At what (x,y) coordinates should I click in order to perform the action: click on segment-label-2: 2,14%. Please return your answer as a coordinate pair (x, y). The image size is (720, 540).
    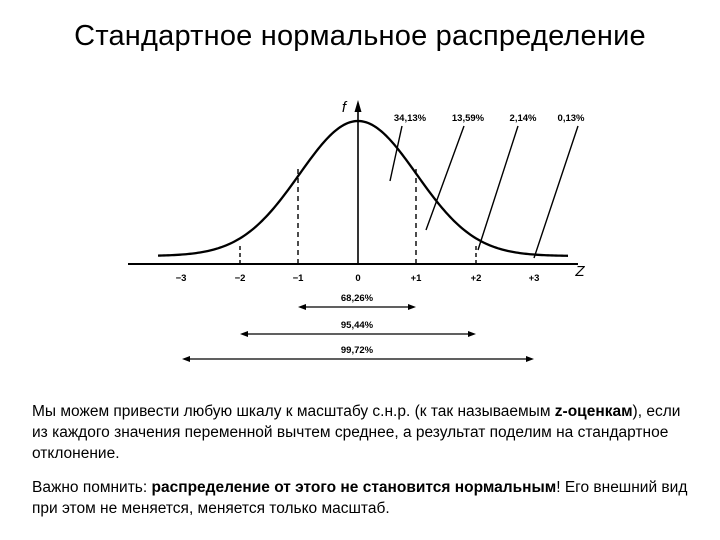
    Looking at the image, I should click on (523, 118).